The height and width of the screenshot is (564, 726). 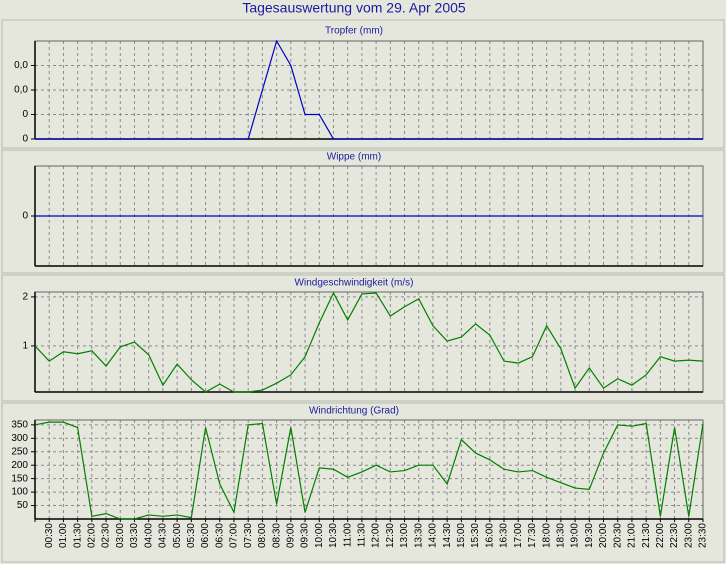 I want to click on x-tick-label: 13:30, so click(x=418, y=535).